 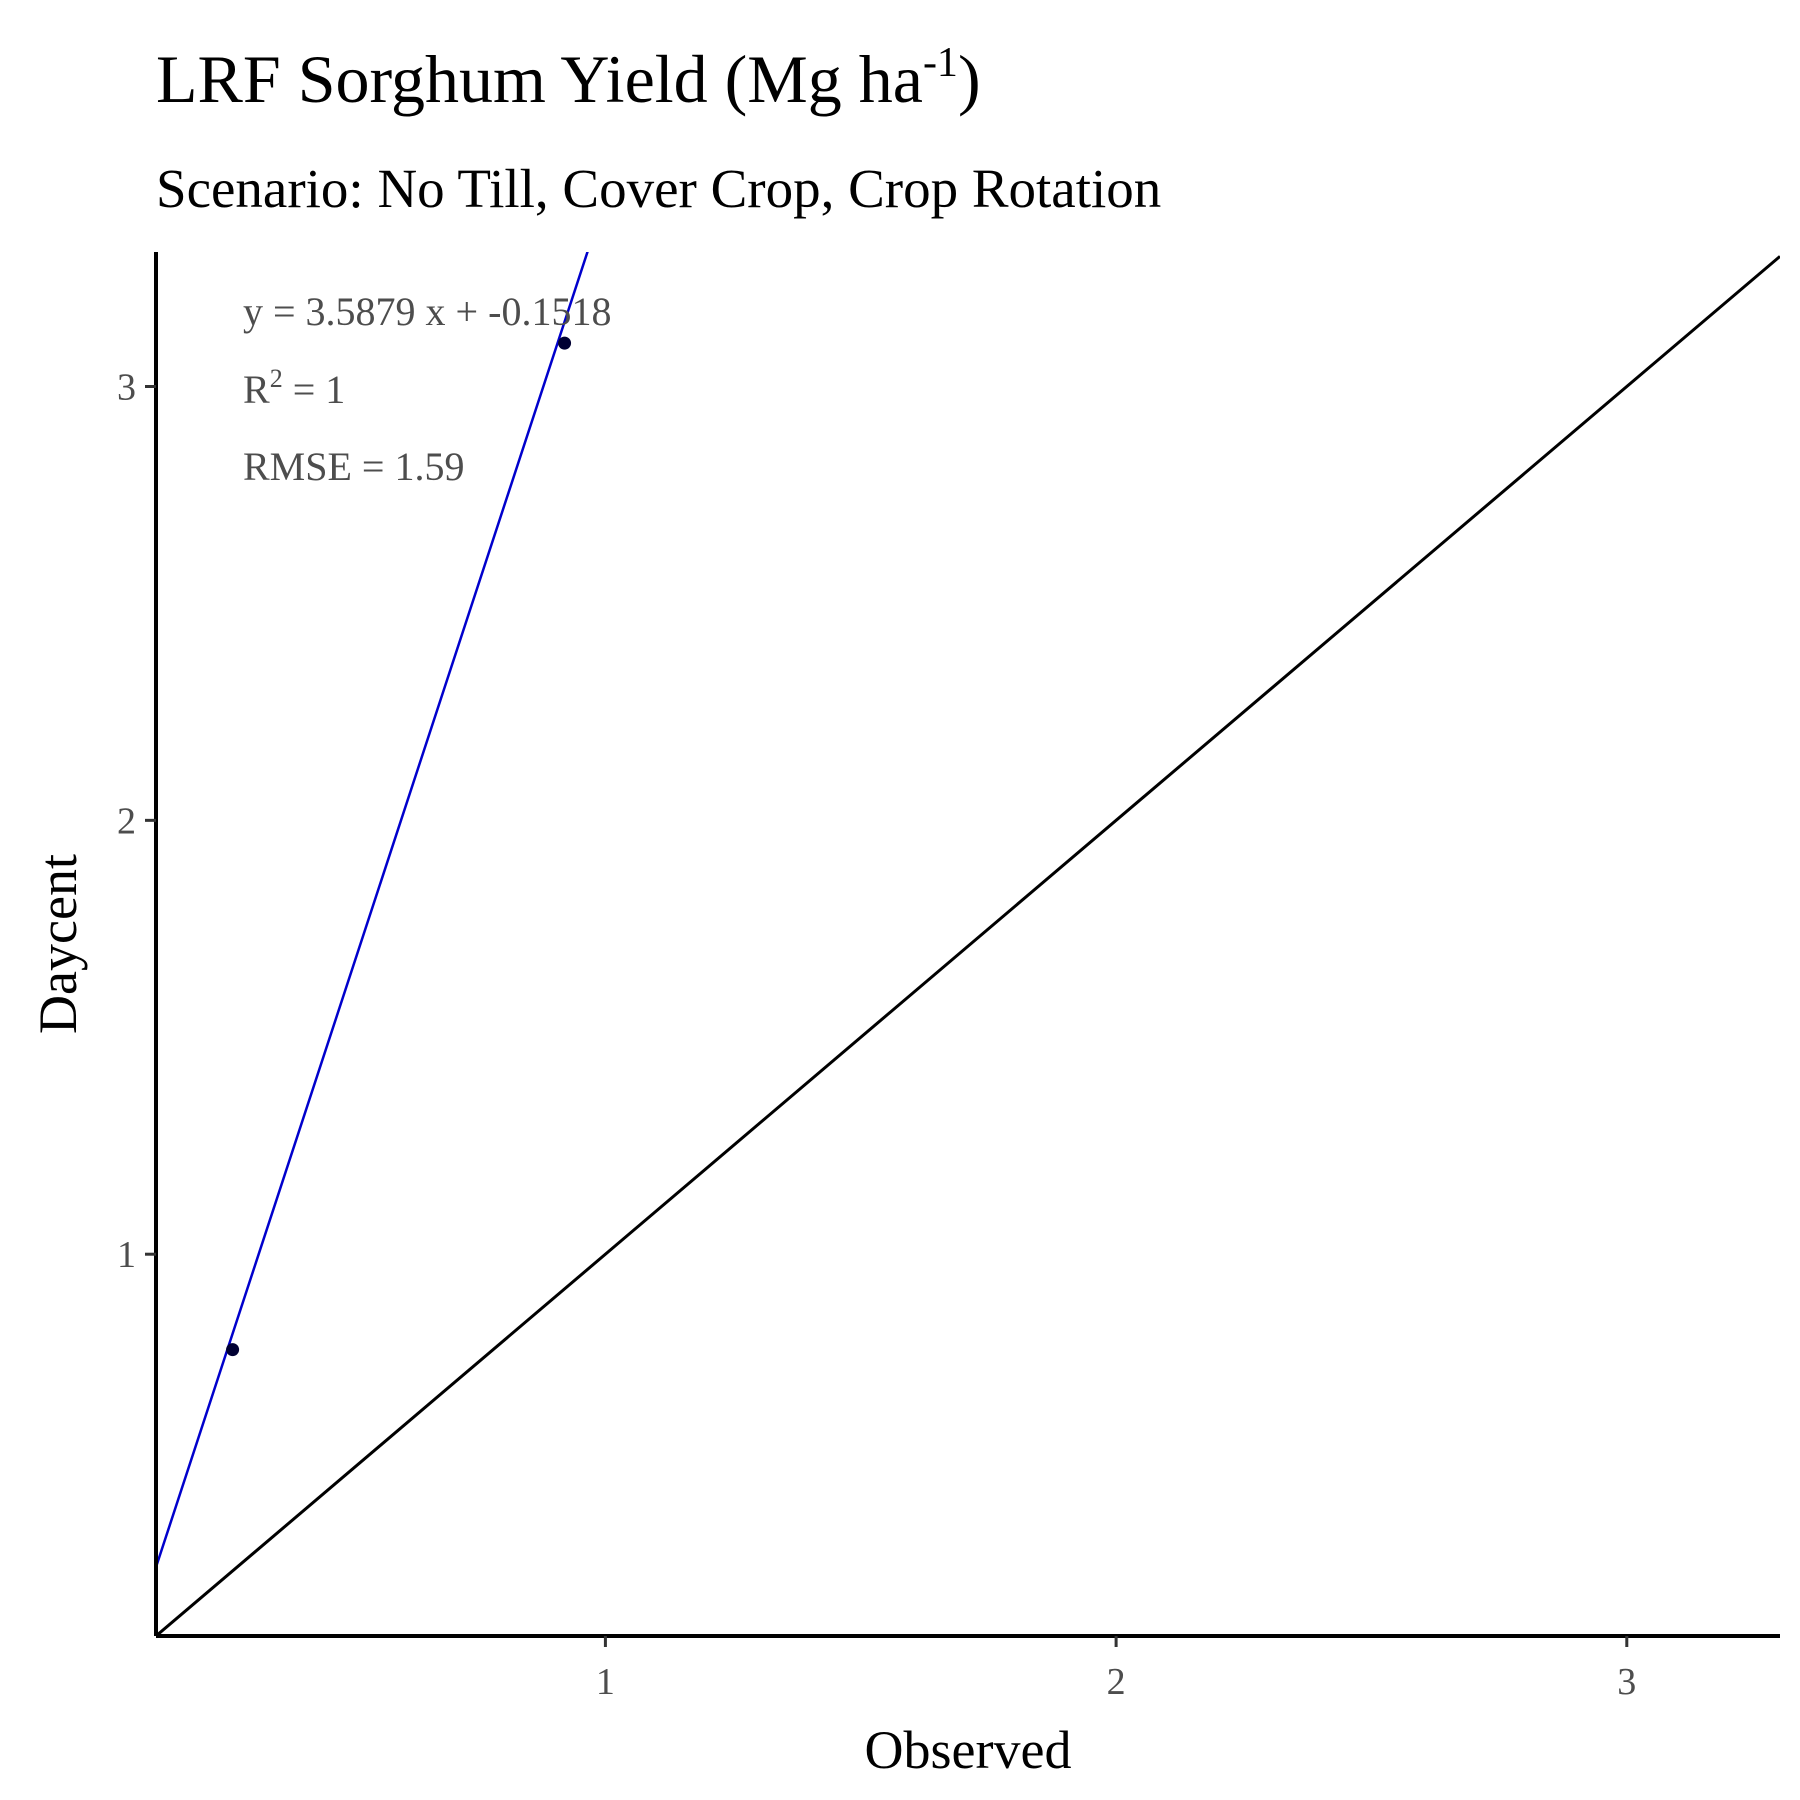 What do you see at coordinates (256, 389) in the screenshot?
I see `r2-prefix: R` at bounding box center [256, 389].